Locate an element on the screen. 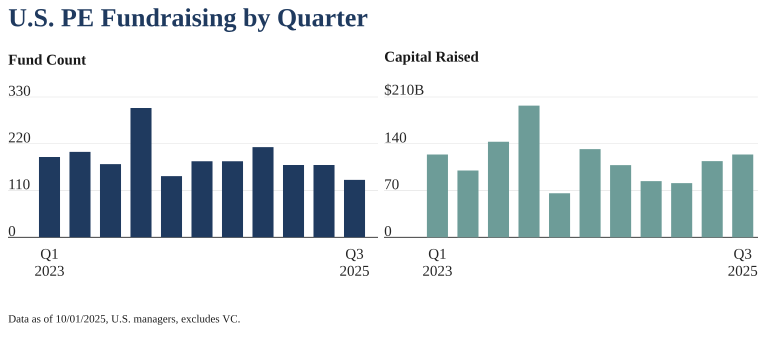 Image resolution: width=764 pixels, height=339 pixels. y-axis-title: Fund Count is located at coordinates (47, 59).